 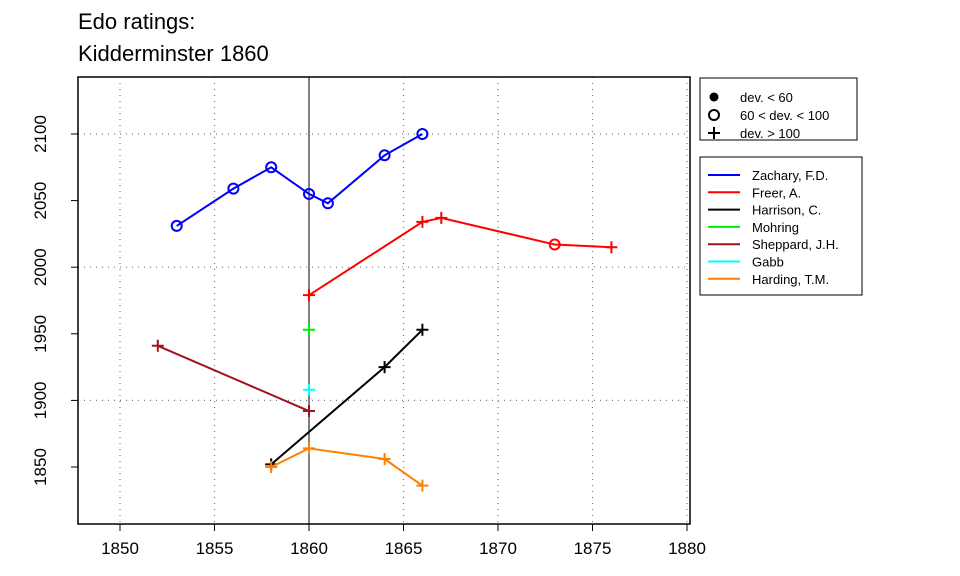 I want to click on y-tick-label: 1950, so click(x=40, y=334).